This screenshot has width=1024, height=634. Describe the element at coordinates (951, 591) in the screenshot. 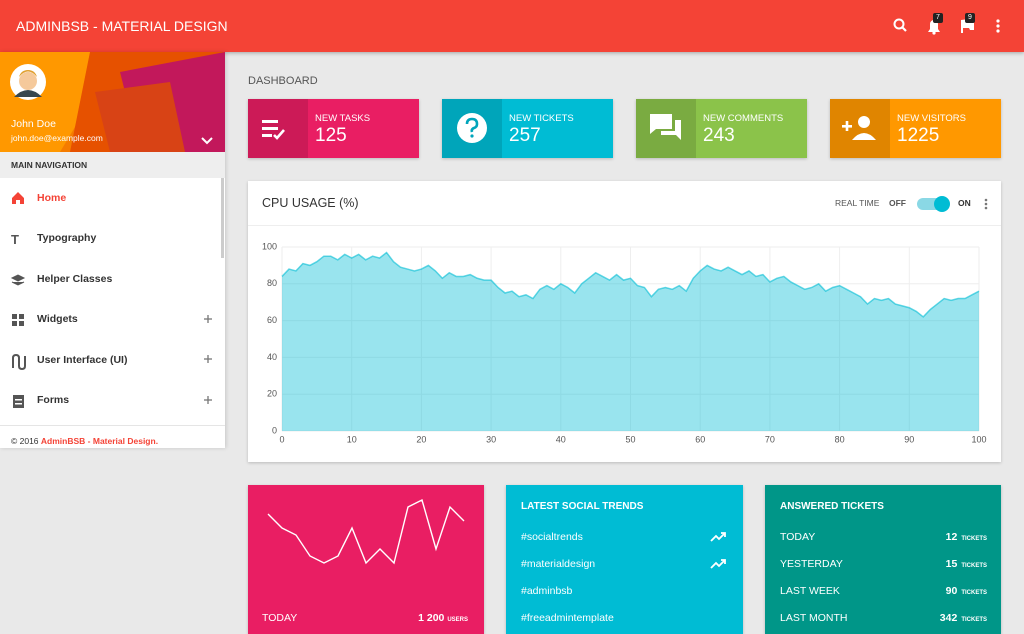

I see `ticket-value: 90` at that location.